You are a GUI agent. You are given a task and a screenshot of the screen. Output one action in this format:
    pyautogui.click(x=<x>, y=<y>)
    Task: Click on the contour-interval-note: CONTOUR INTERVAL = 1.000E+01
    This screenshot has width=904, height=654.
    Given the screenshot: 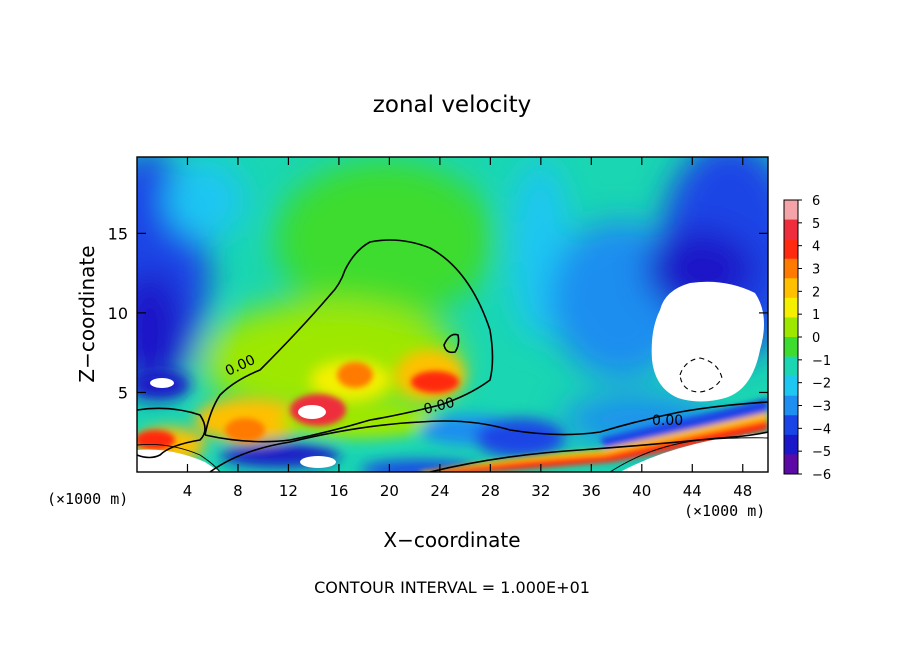 What is the action you would take?
    pyautogui.click(x=452, y=587)
    